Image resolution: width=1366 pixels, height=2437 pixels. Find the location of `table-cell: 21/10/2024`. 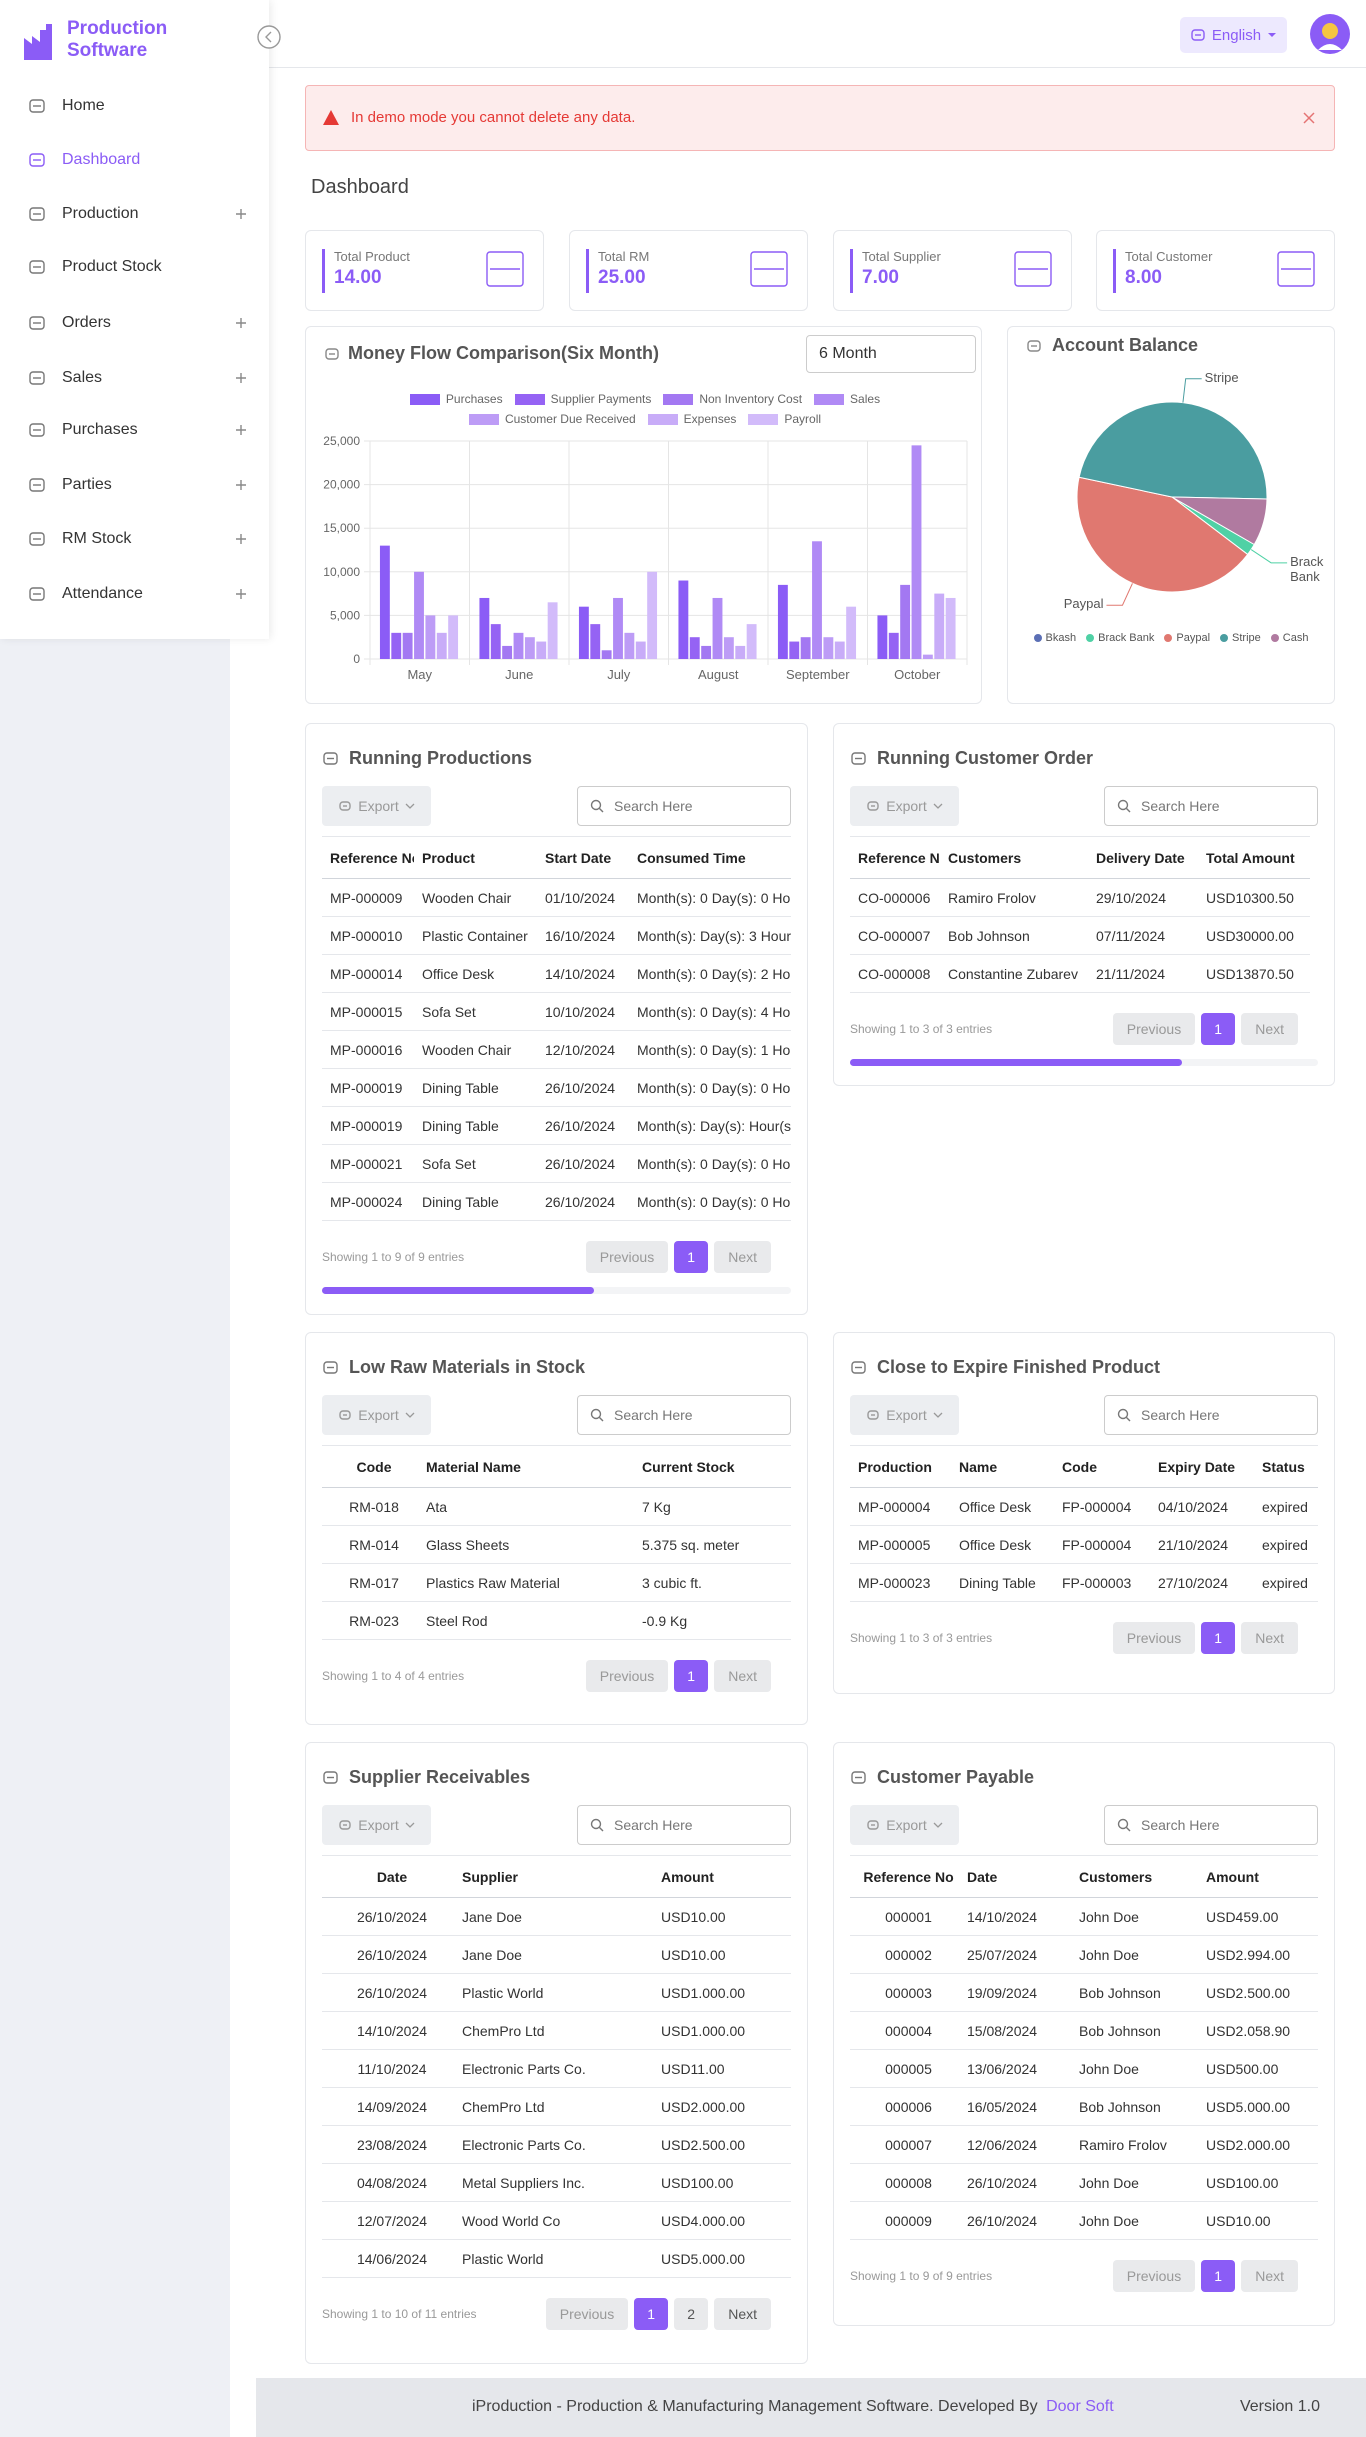

table-cell: 21/10/2024 is located at coordinates (1202, 1544).